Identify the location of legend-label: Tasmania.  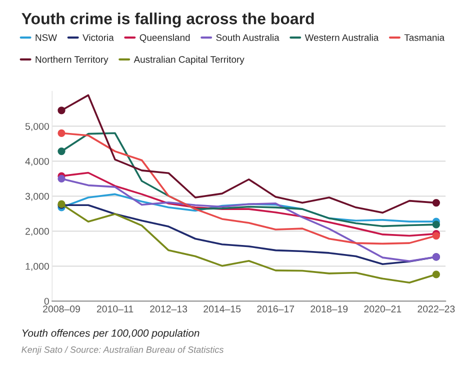
(424, 37).